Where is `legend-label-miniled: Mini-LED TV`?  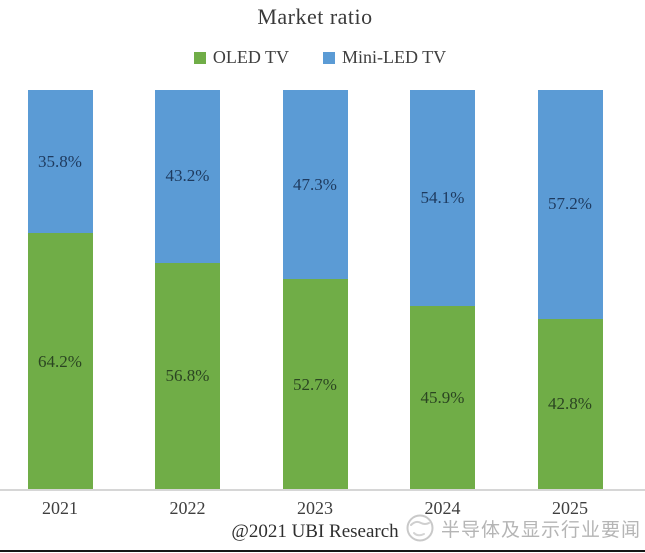 legend-label-miniled: Mini-LED TV is located at coordinates (394, 57).